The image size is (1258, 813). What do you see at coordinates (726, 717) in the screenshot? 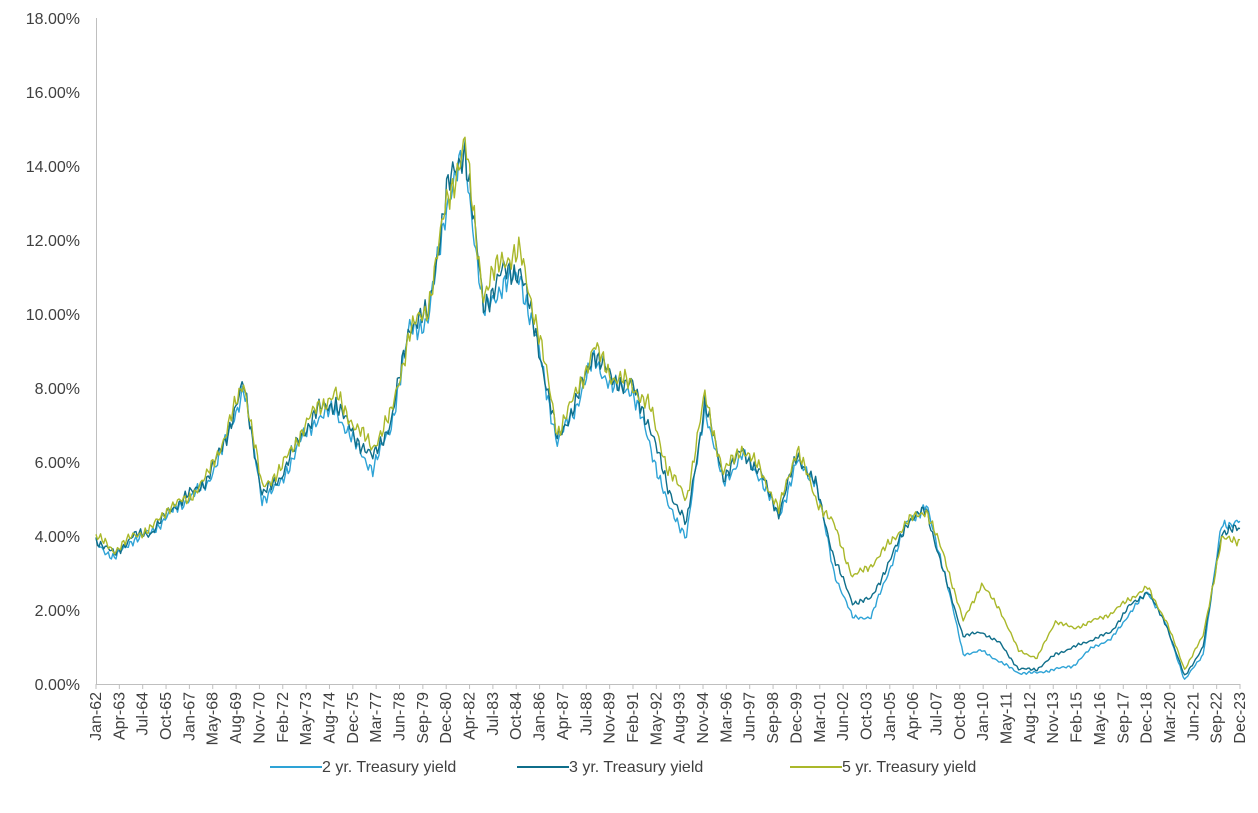
I see `x-tick-label: Mar-96` at bounding box center [726, 717].